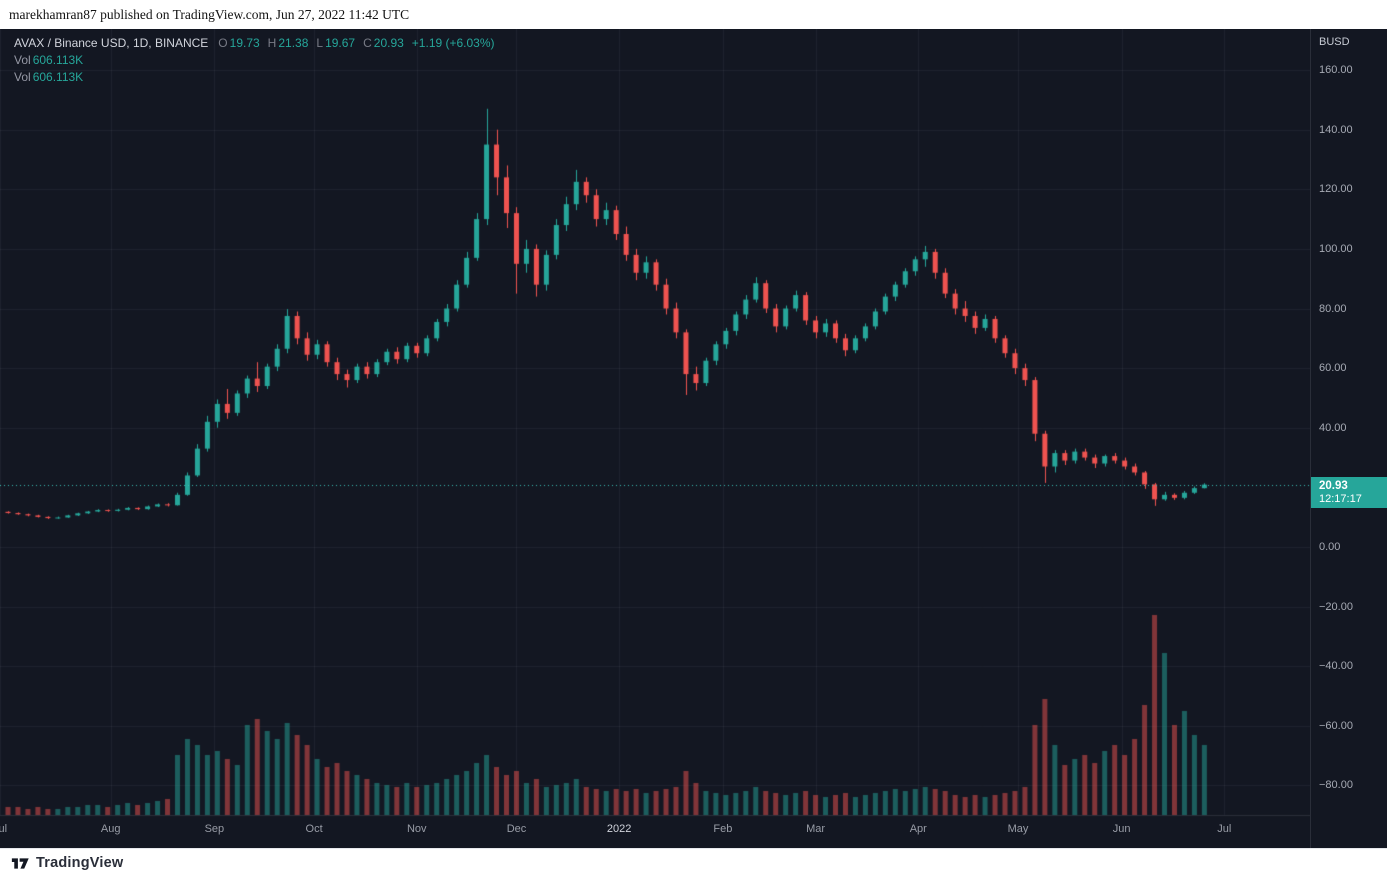 The image size is (1387, 877). What do you see at coordinates (244, 43) in the screenshot?
I see `open-value: 19.73` at bounding box center [244, 43].